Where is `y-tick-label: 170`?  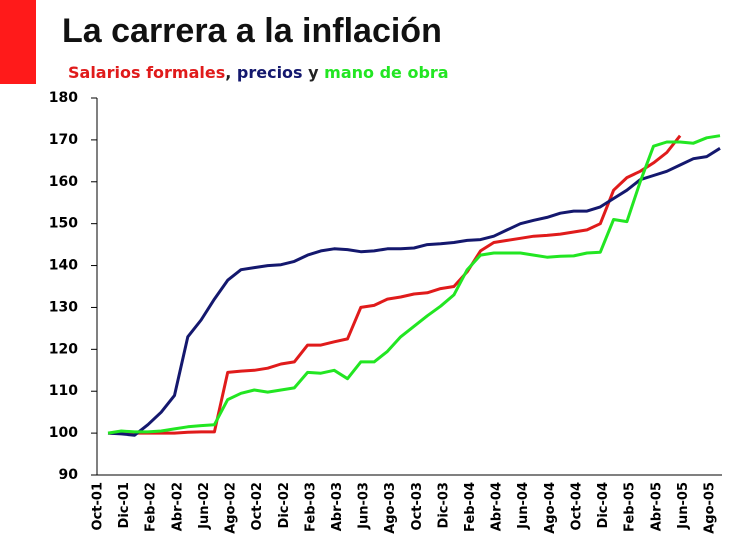 y-tick-label: 170 is located at coordinates (63, 140).